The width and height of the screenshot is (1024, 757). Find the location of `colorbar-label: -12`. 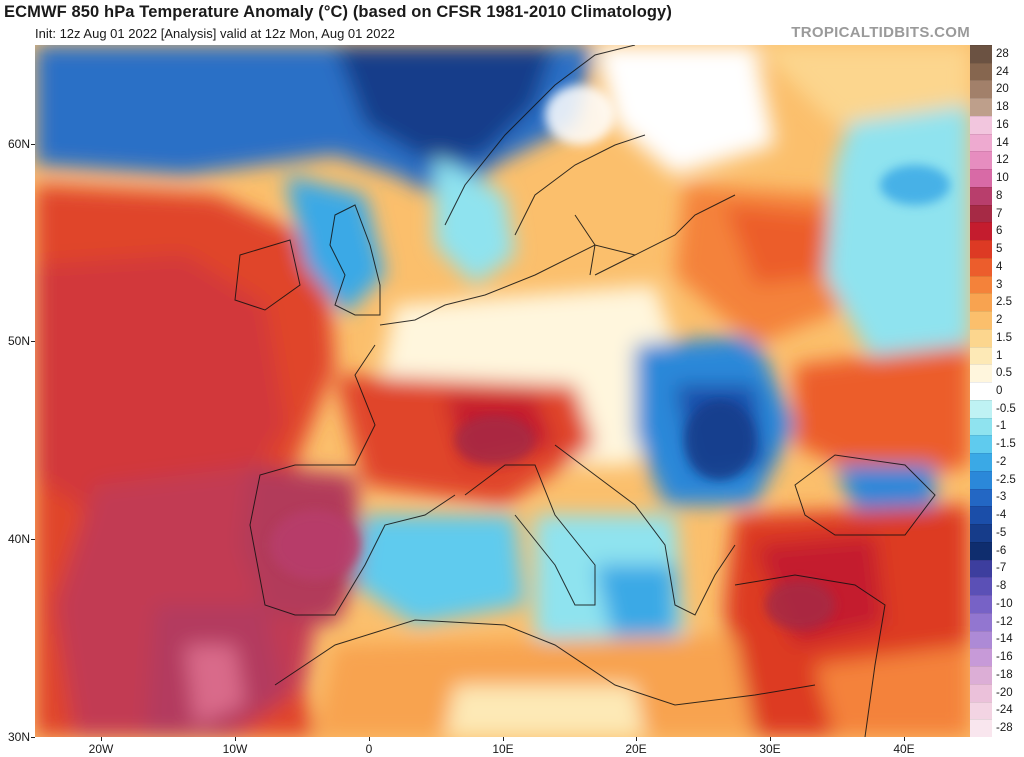

colorbar-label: -12 is located at coordinates (1004, 621).